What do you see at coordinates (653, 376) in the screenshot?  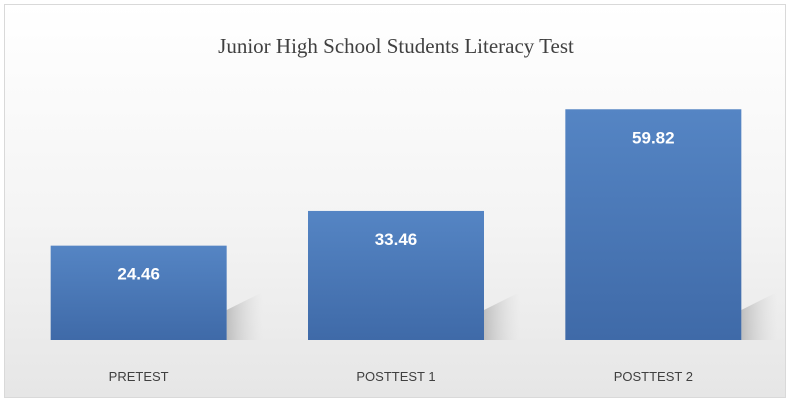 I see `category-label: POSTTEST 2` at bounding box center [653, 376].